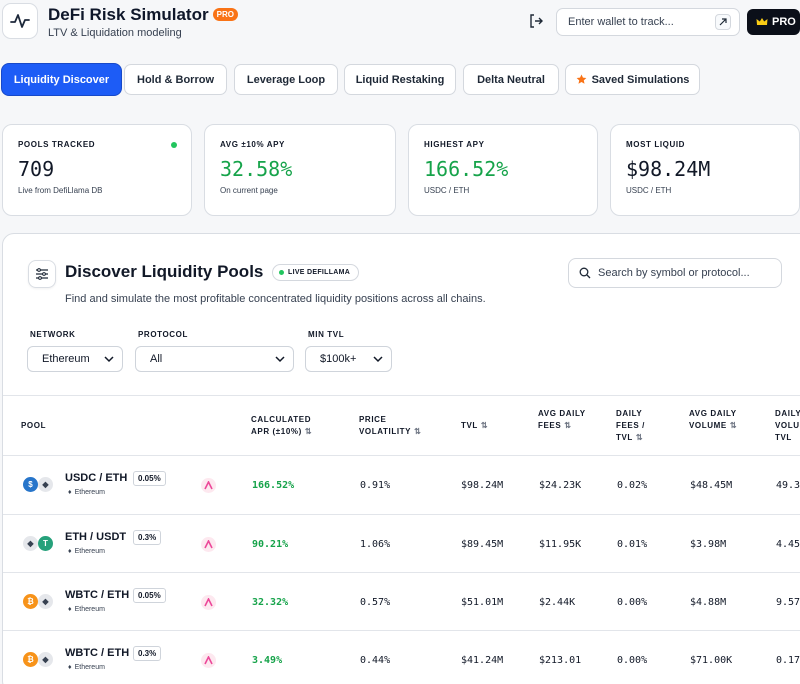 Image resolution: width=800 pixels, height=684 pixels. I want to click on volume-value: $48.45M, so click(711, 485).